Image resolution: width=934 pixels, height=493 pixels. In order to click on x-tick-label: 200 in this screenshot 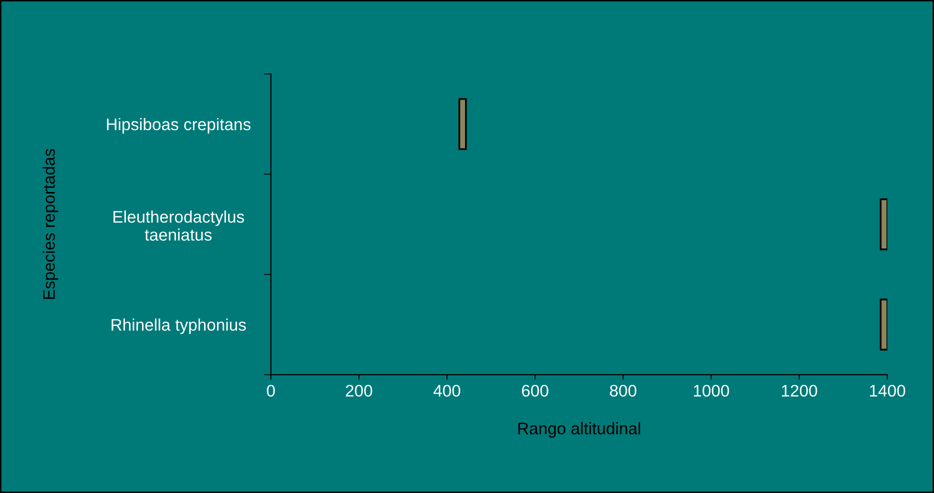, I will do `click(359, 390)`.